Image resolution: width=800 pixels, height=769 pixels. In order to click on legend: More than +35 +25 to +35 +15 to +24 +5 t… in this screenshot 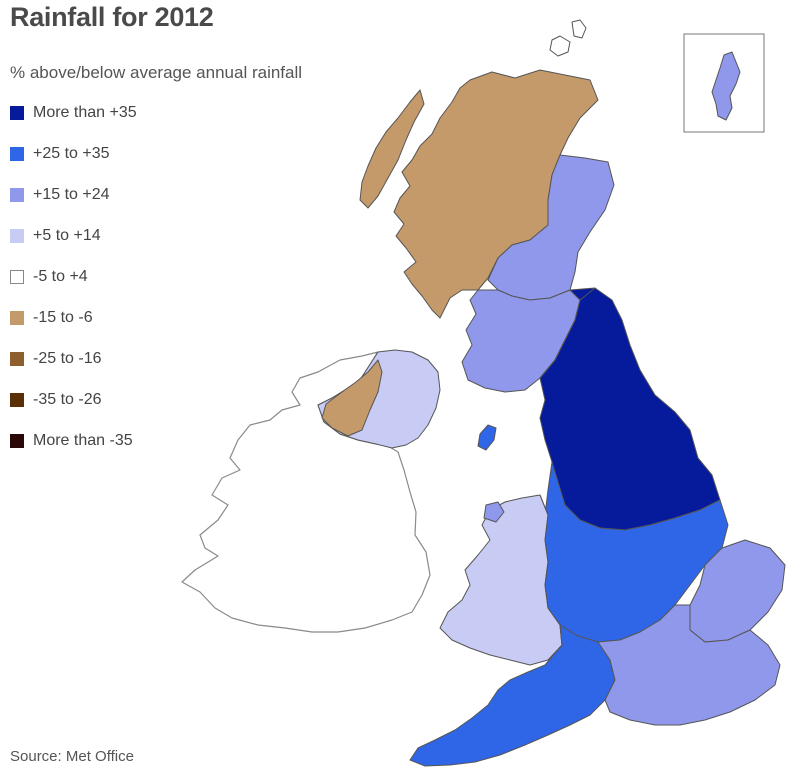, I will do `click(110, 288)`.